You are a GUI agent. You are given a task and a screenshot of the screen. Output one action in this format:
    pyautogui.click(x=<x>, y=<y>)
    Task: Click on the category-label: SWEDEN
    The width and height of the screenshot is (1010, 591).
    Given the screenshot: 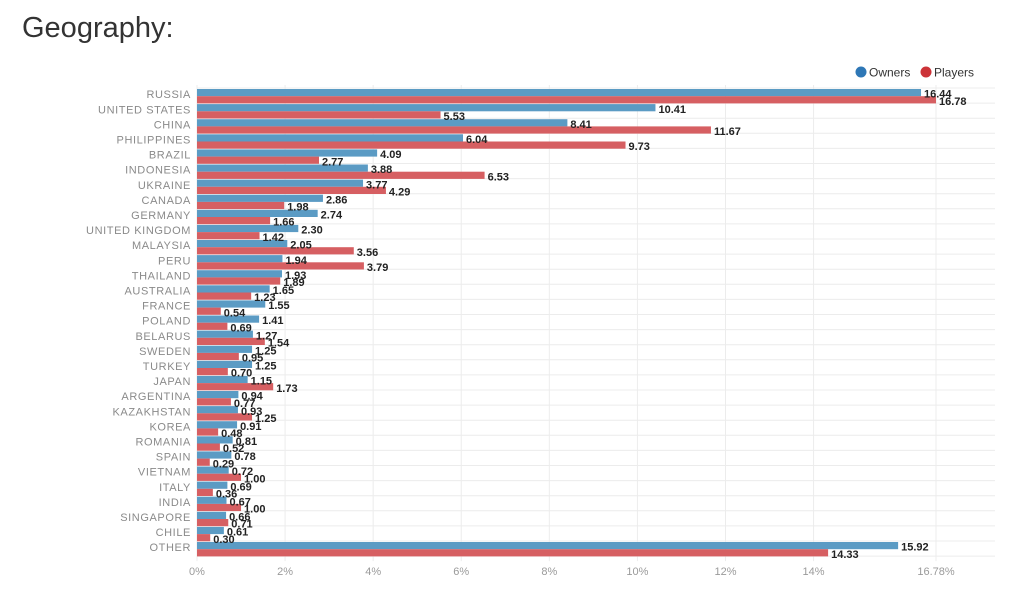 What is the action you would take?
    pyautogui.click(x=165, y=352)
    